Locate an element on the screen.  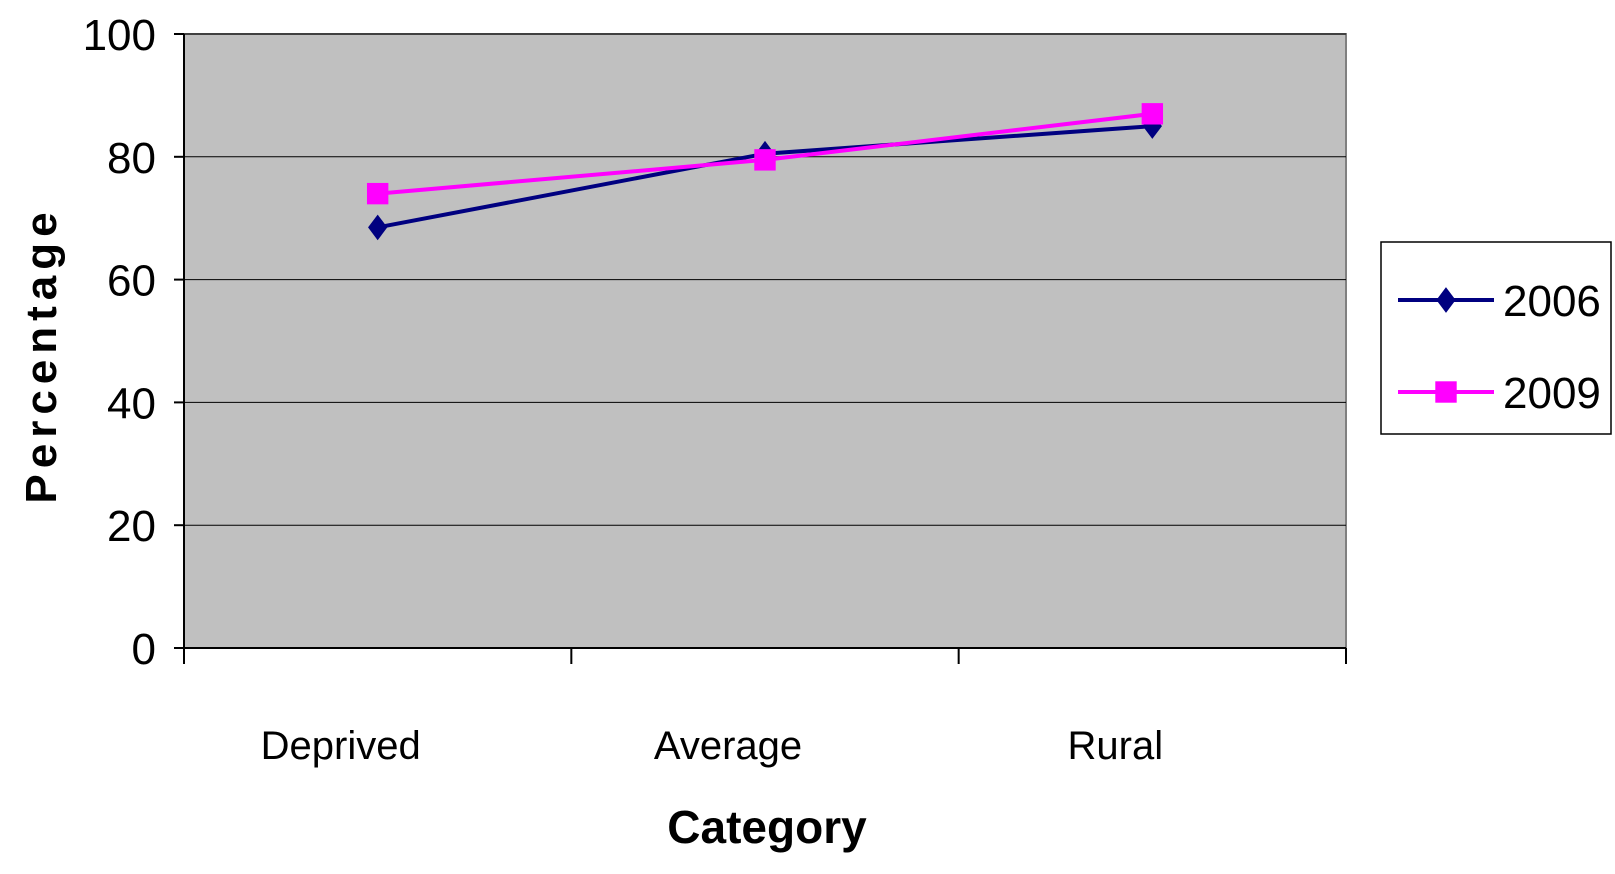
legend-label: 2006 is located at coordinates (1552, 301).